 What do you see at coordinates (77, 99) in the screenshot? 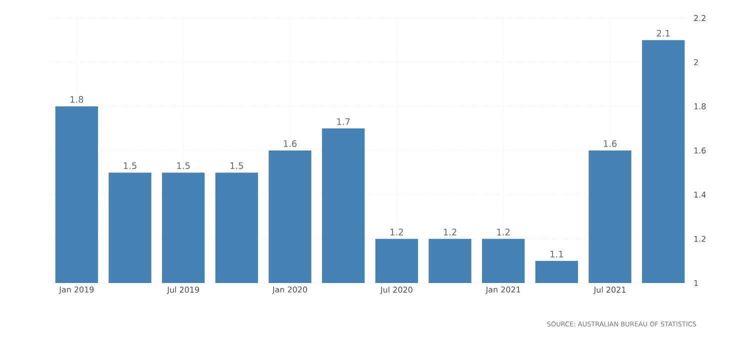
I see `data-label: 1.8` at bounding box center [77, 99].